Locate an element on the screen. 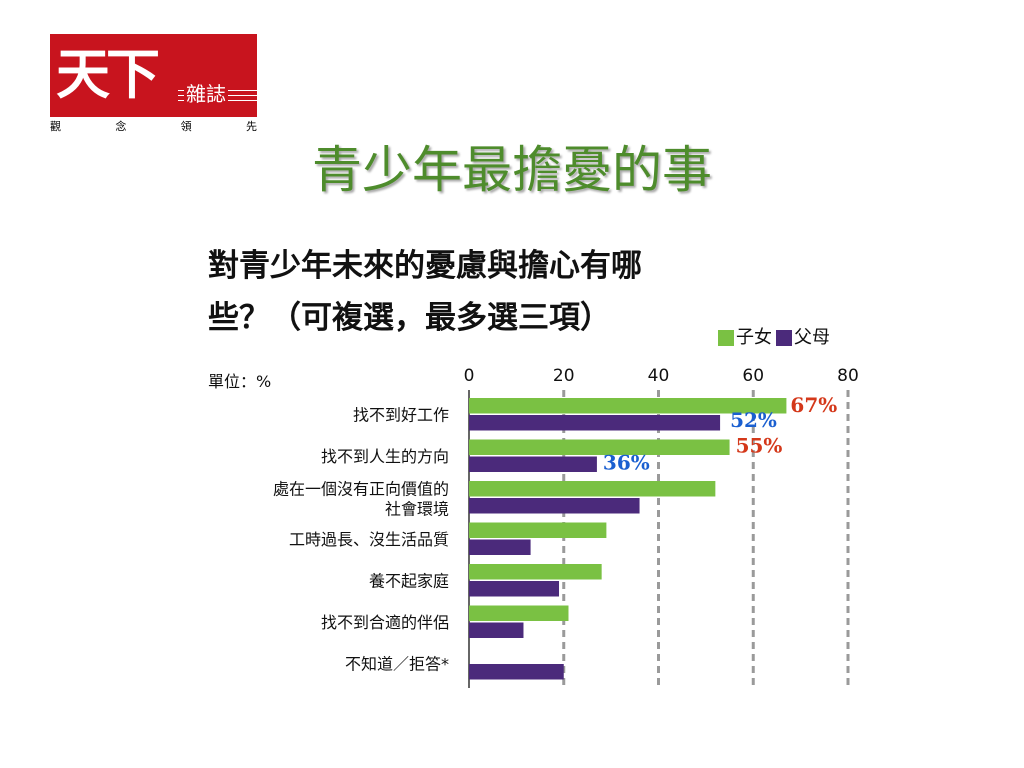 The image size is (1024, 768). legend-item-children: 子女 is located at coordinates (745, 338).